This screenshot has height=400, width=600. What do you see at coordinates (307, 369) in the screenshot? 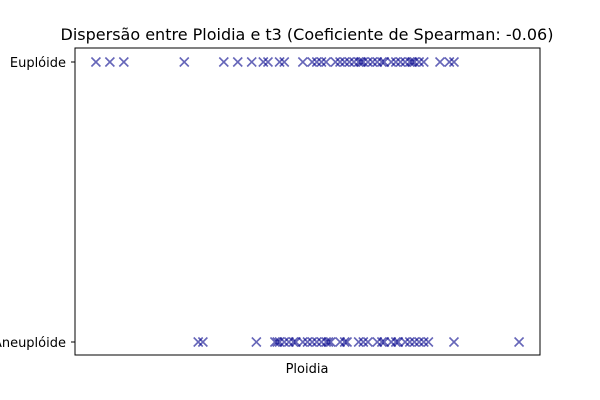
I see `x-axis-label: Ploidia` at bounding box center [307, 369].